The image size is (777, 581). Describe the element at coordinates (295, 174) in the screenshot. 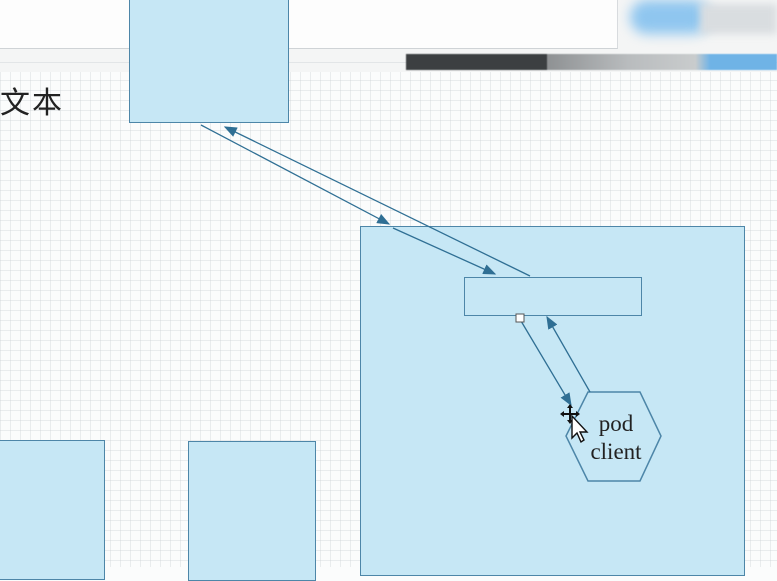

I see `edge-top-box-to-container` at that location.